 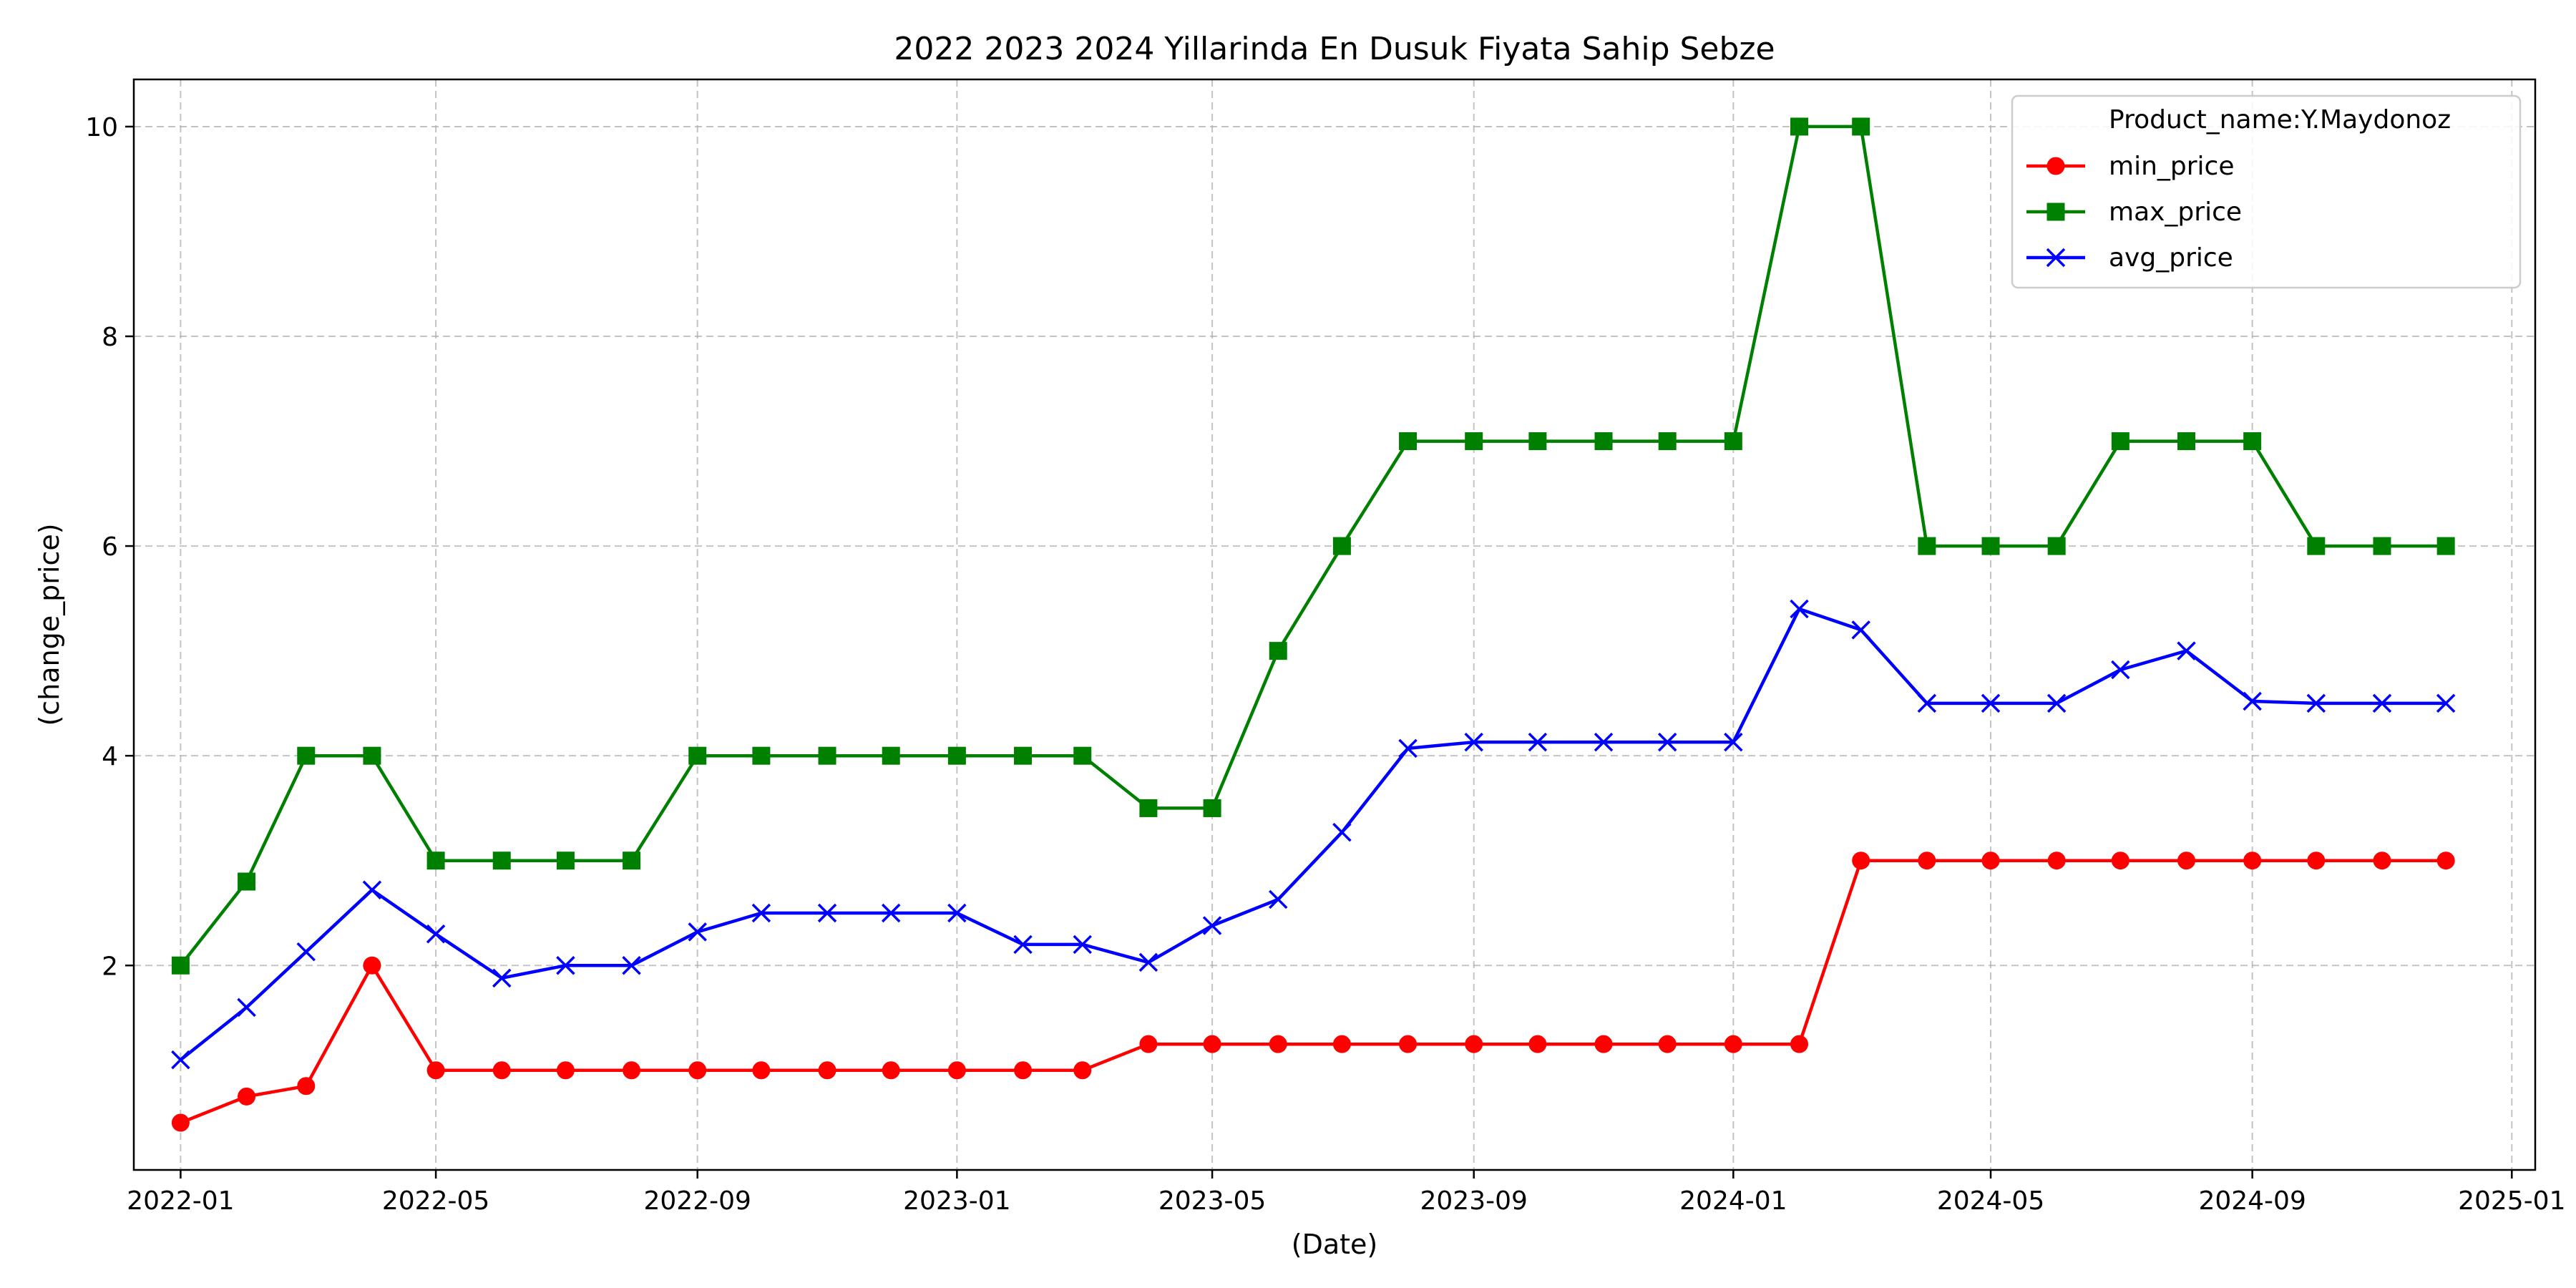 What do you see at coordinates (2171, 166) in the screenshot?
I see `legend-label: min_price` at bounding box center [2171, 166].